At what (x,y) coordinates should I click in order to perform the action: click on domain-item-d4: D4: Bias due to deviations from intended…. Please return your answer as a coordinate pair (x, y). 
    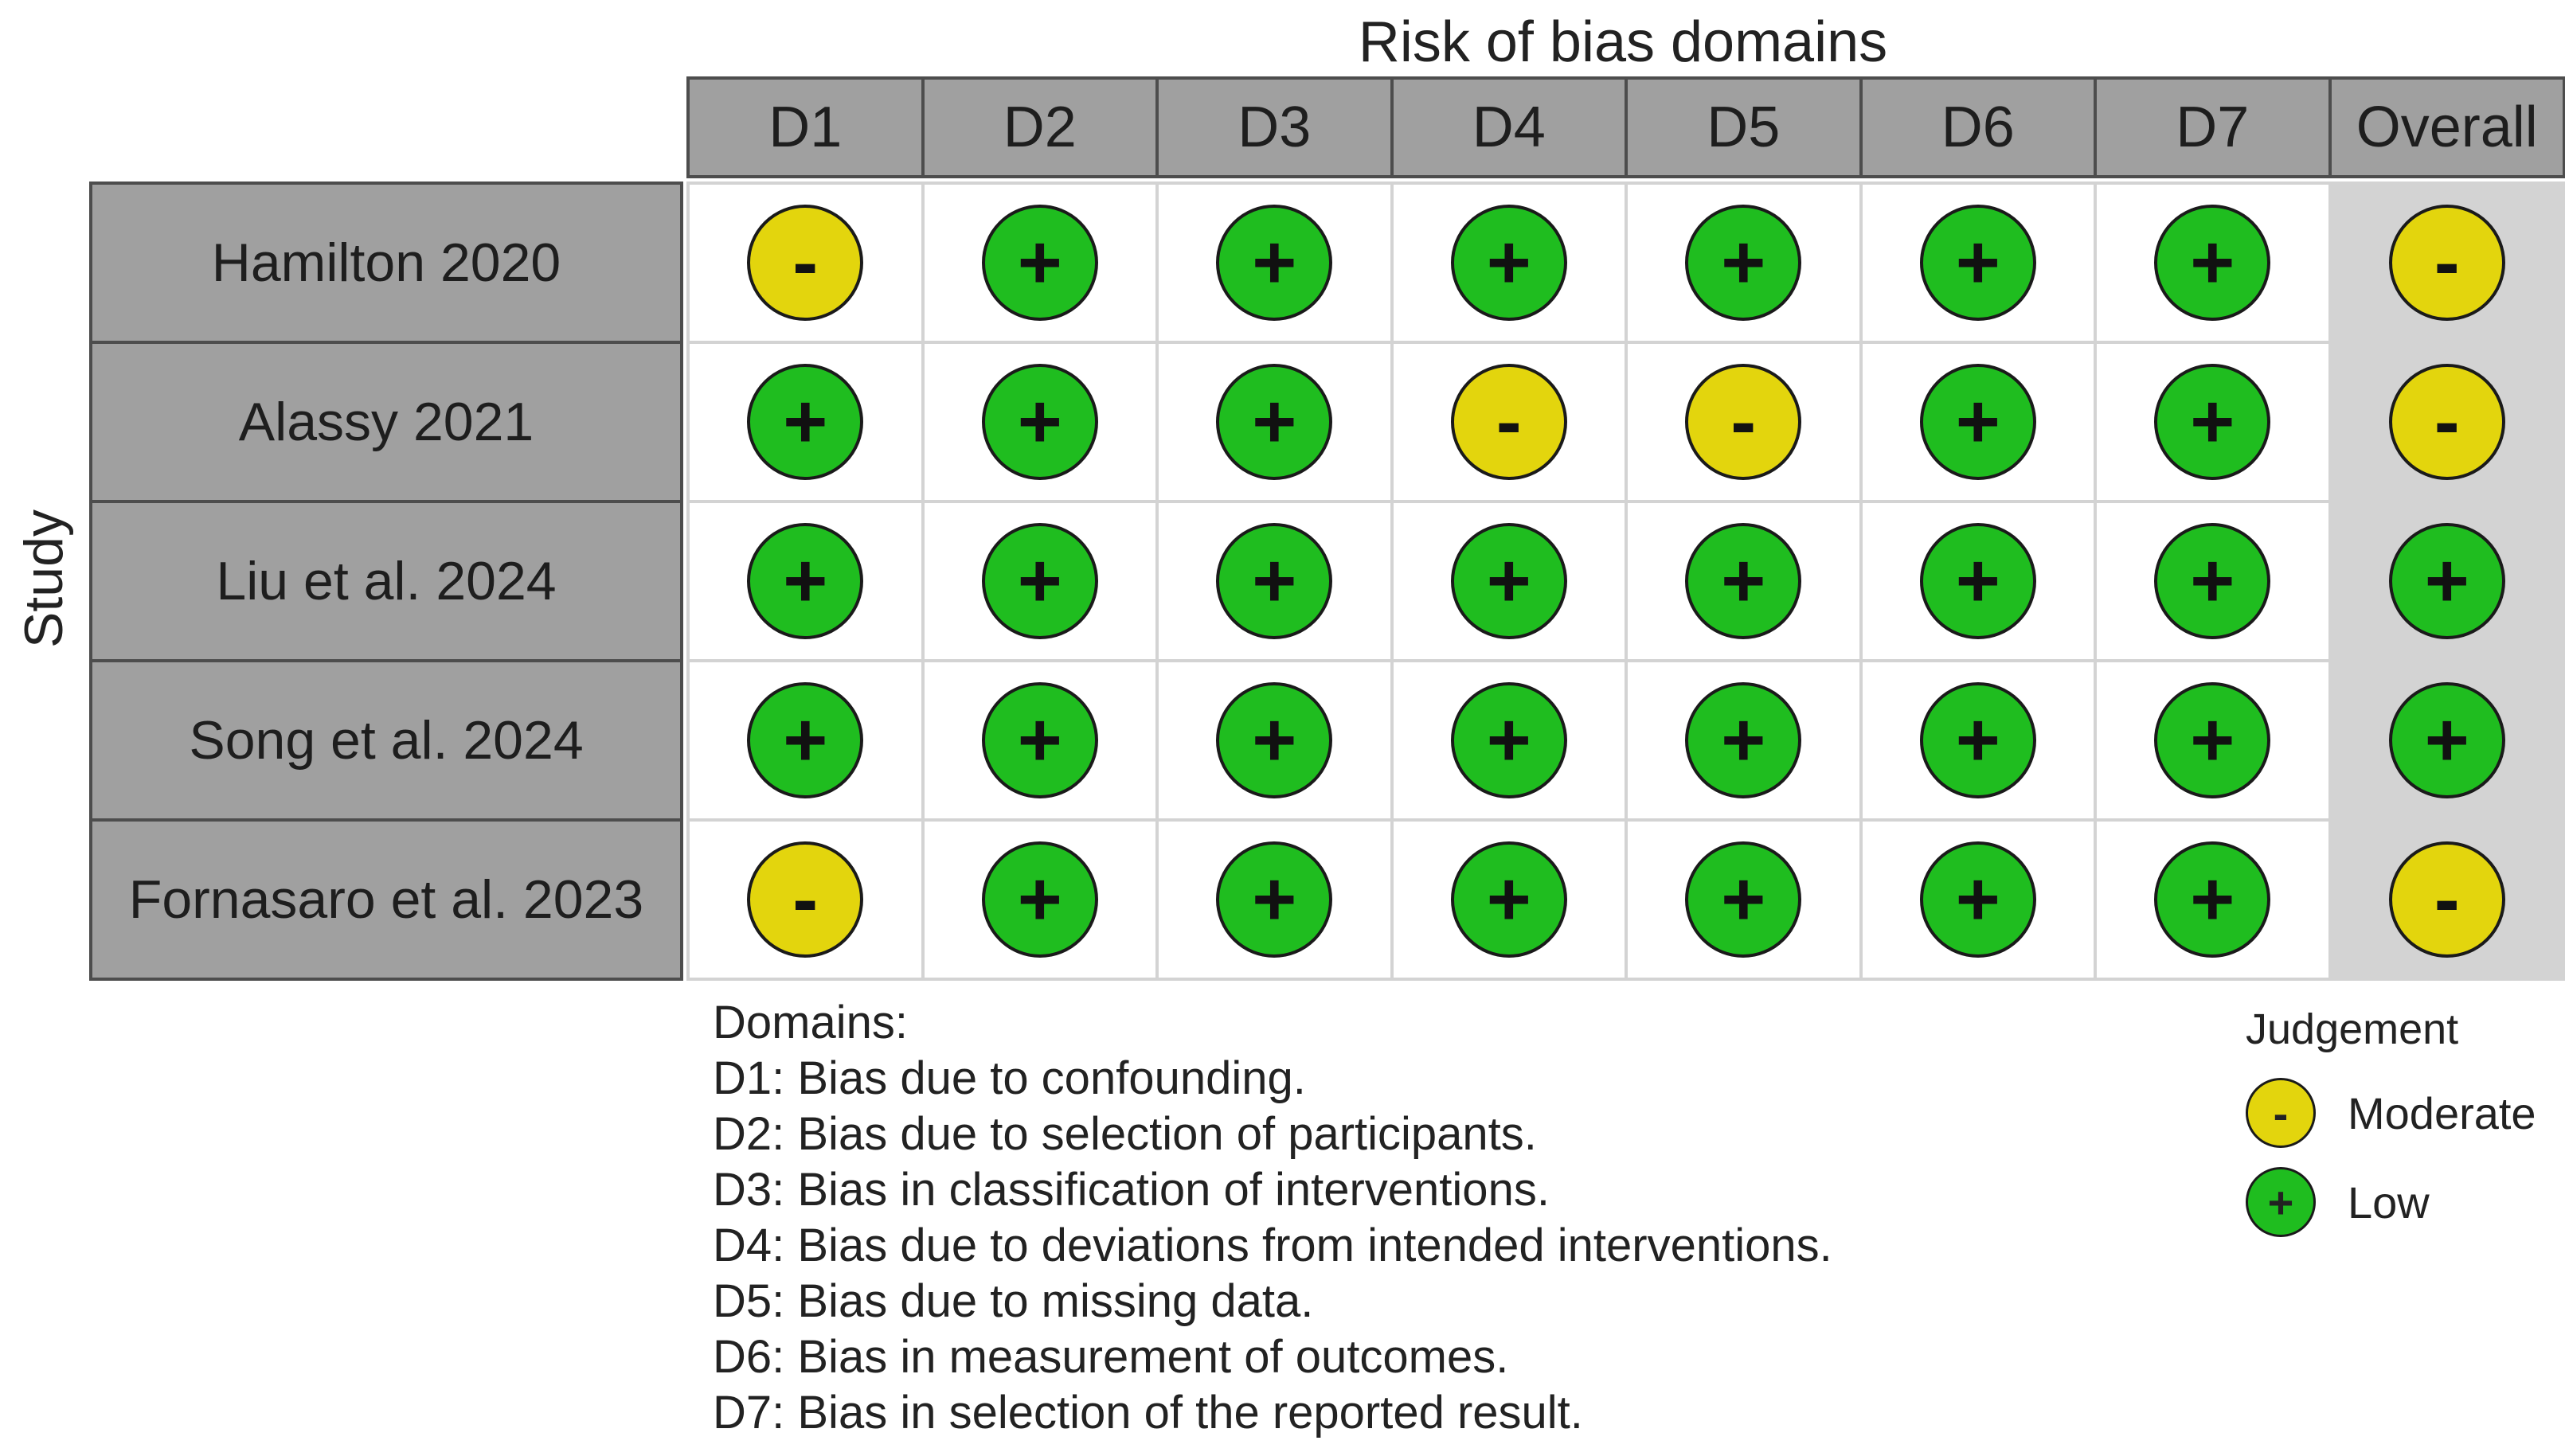
    Looking at the image, I should click on (1272, 1245).